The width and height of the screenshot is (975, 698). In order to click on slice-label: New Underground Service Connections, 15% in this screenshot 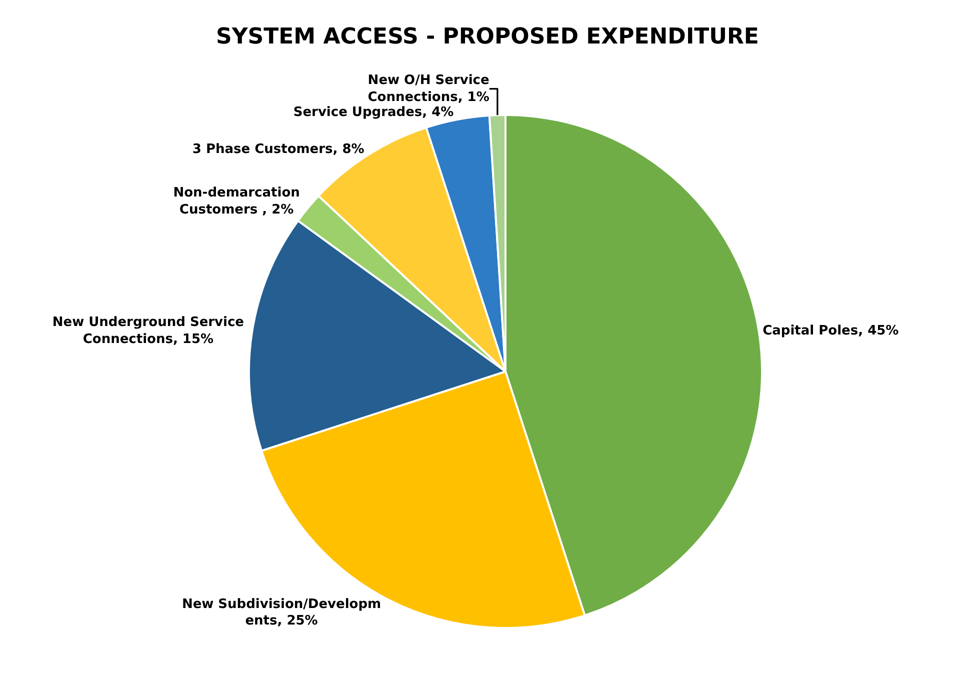, I will do `click(148, 331)`.